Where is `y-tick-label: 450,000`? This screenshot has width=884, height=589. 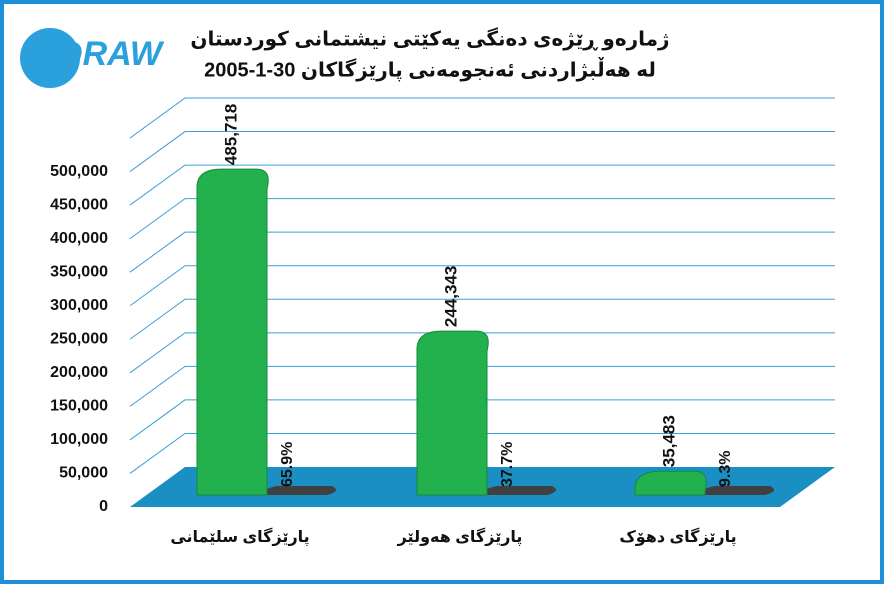 y-tick-label: 450,000 is located at coordinates (79, 204).